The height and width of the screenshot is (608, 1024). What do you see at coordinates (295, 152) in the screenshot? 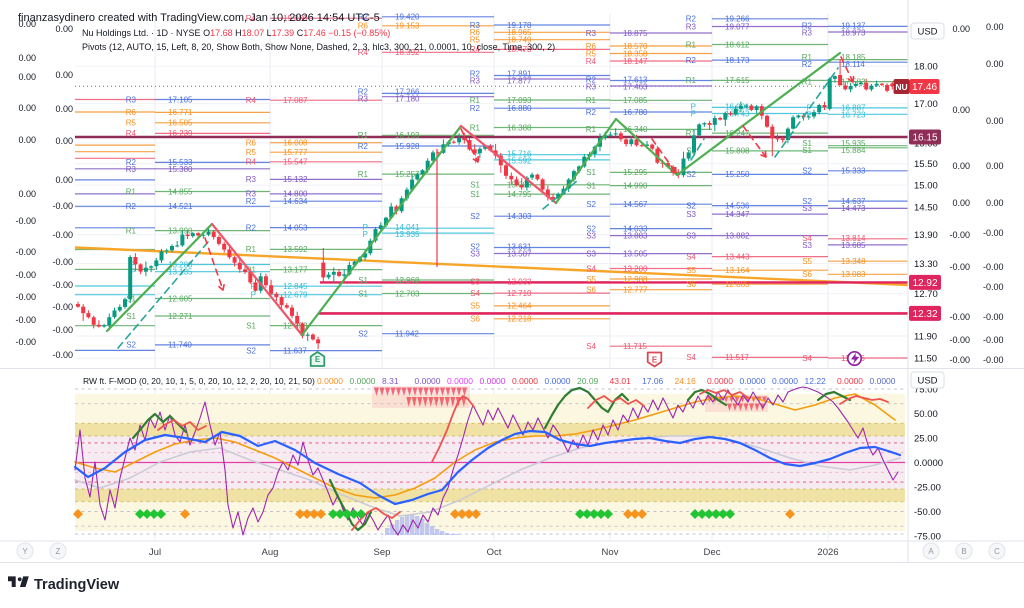
I see `svg-text: 15.777` at bounding box center [295, 152].